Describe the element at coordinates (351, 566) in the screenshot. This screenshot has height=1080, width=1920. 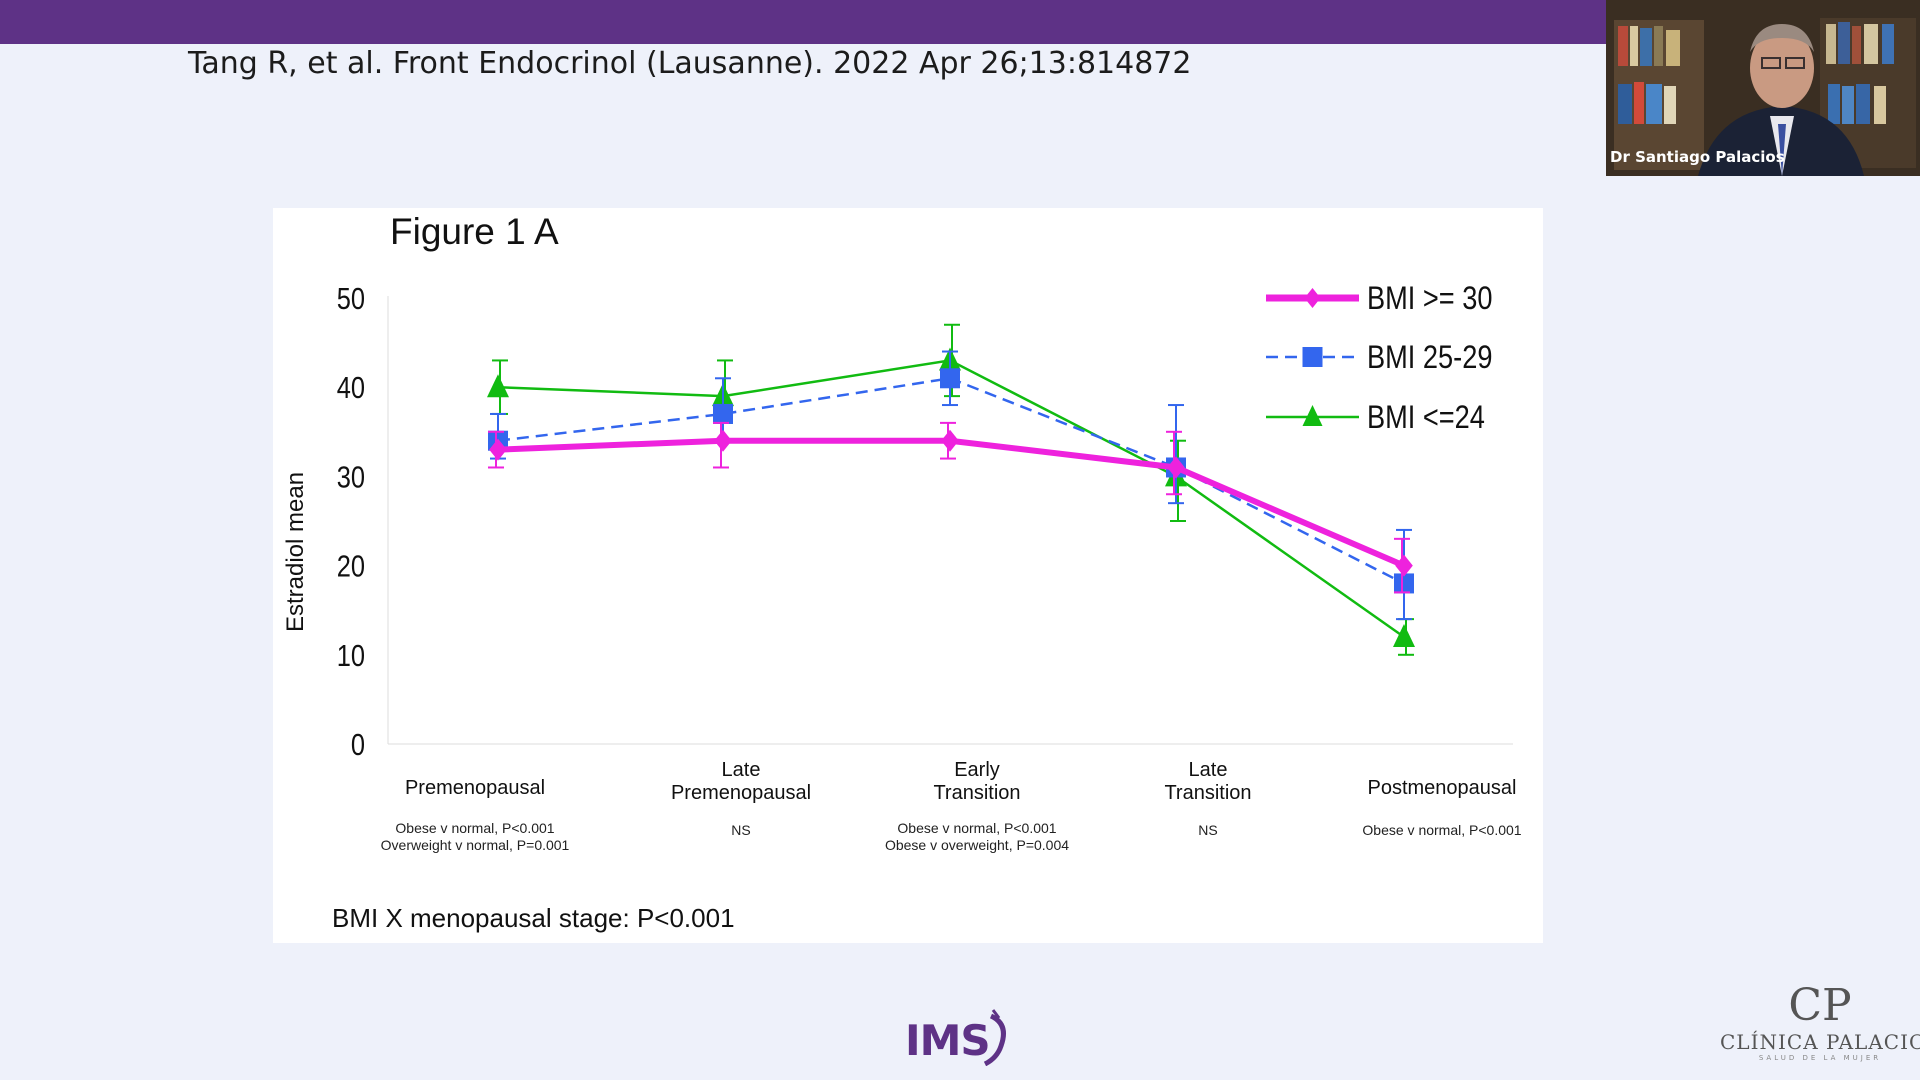
I see `y-tick-label: 20` at that location.